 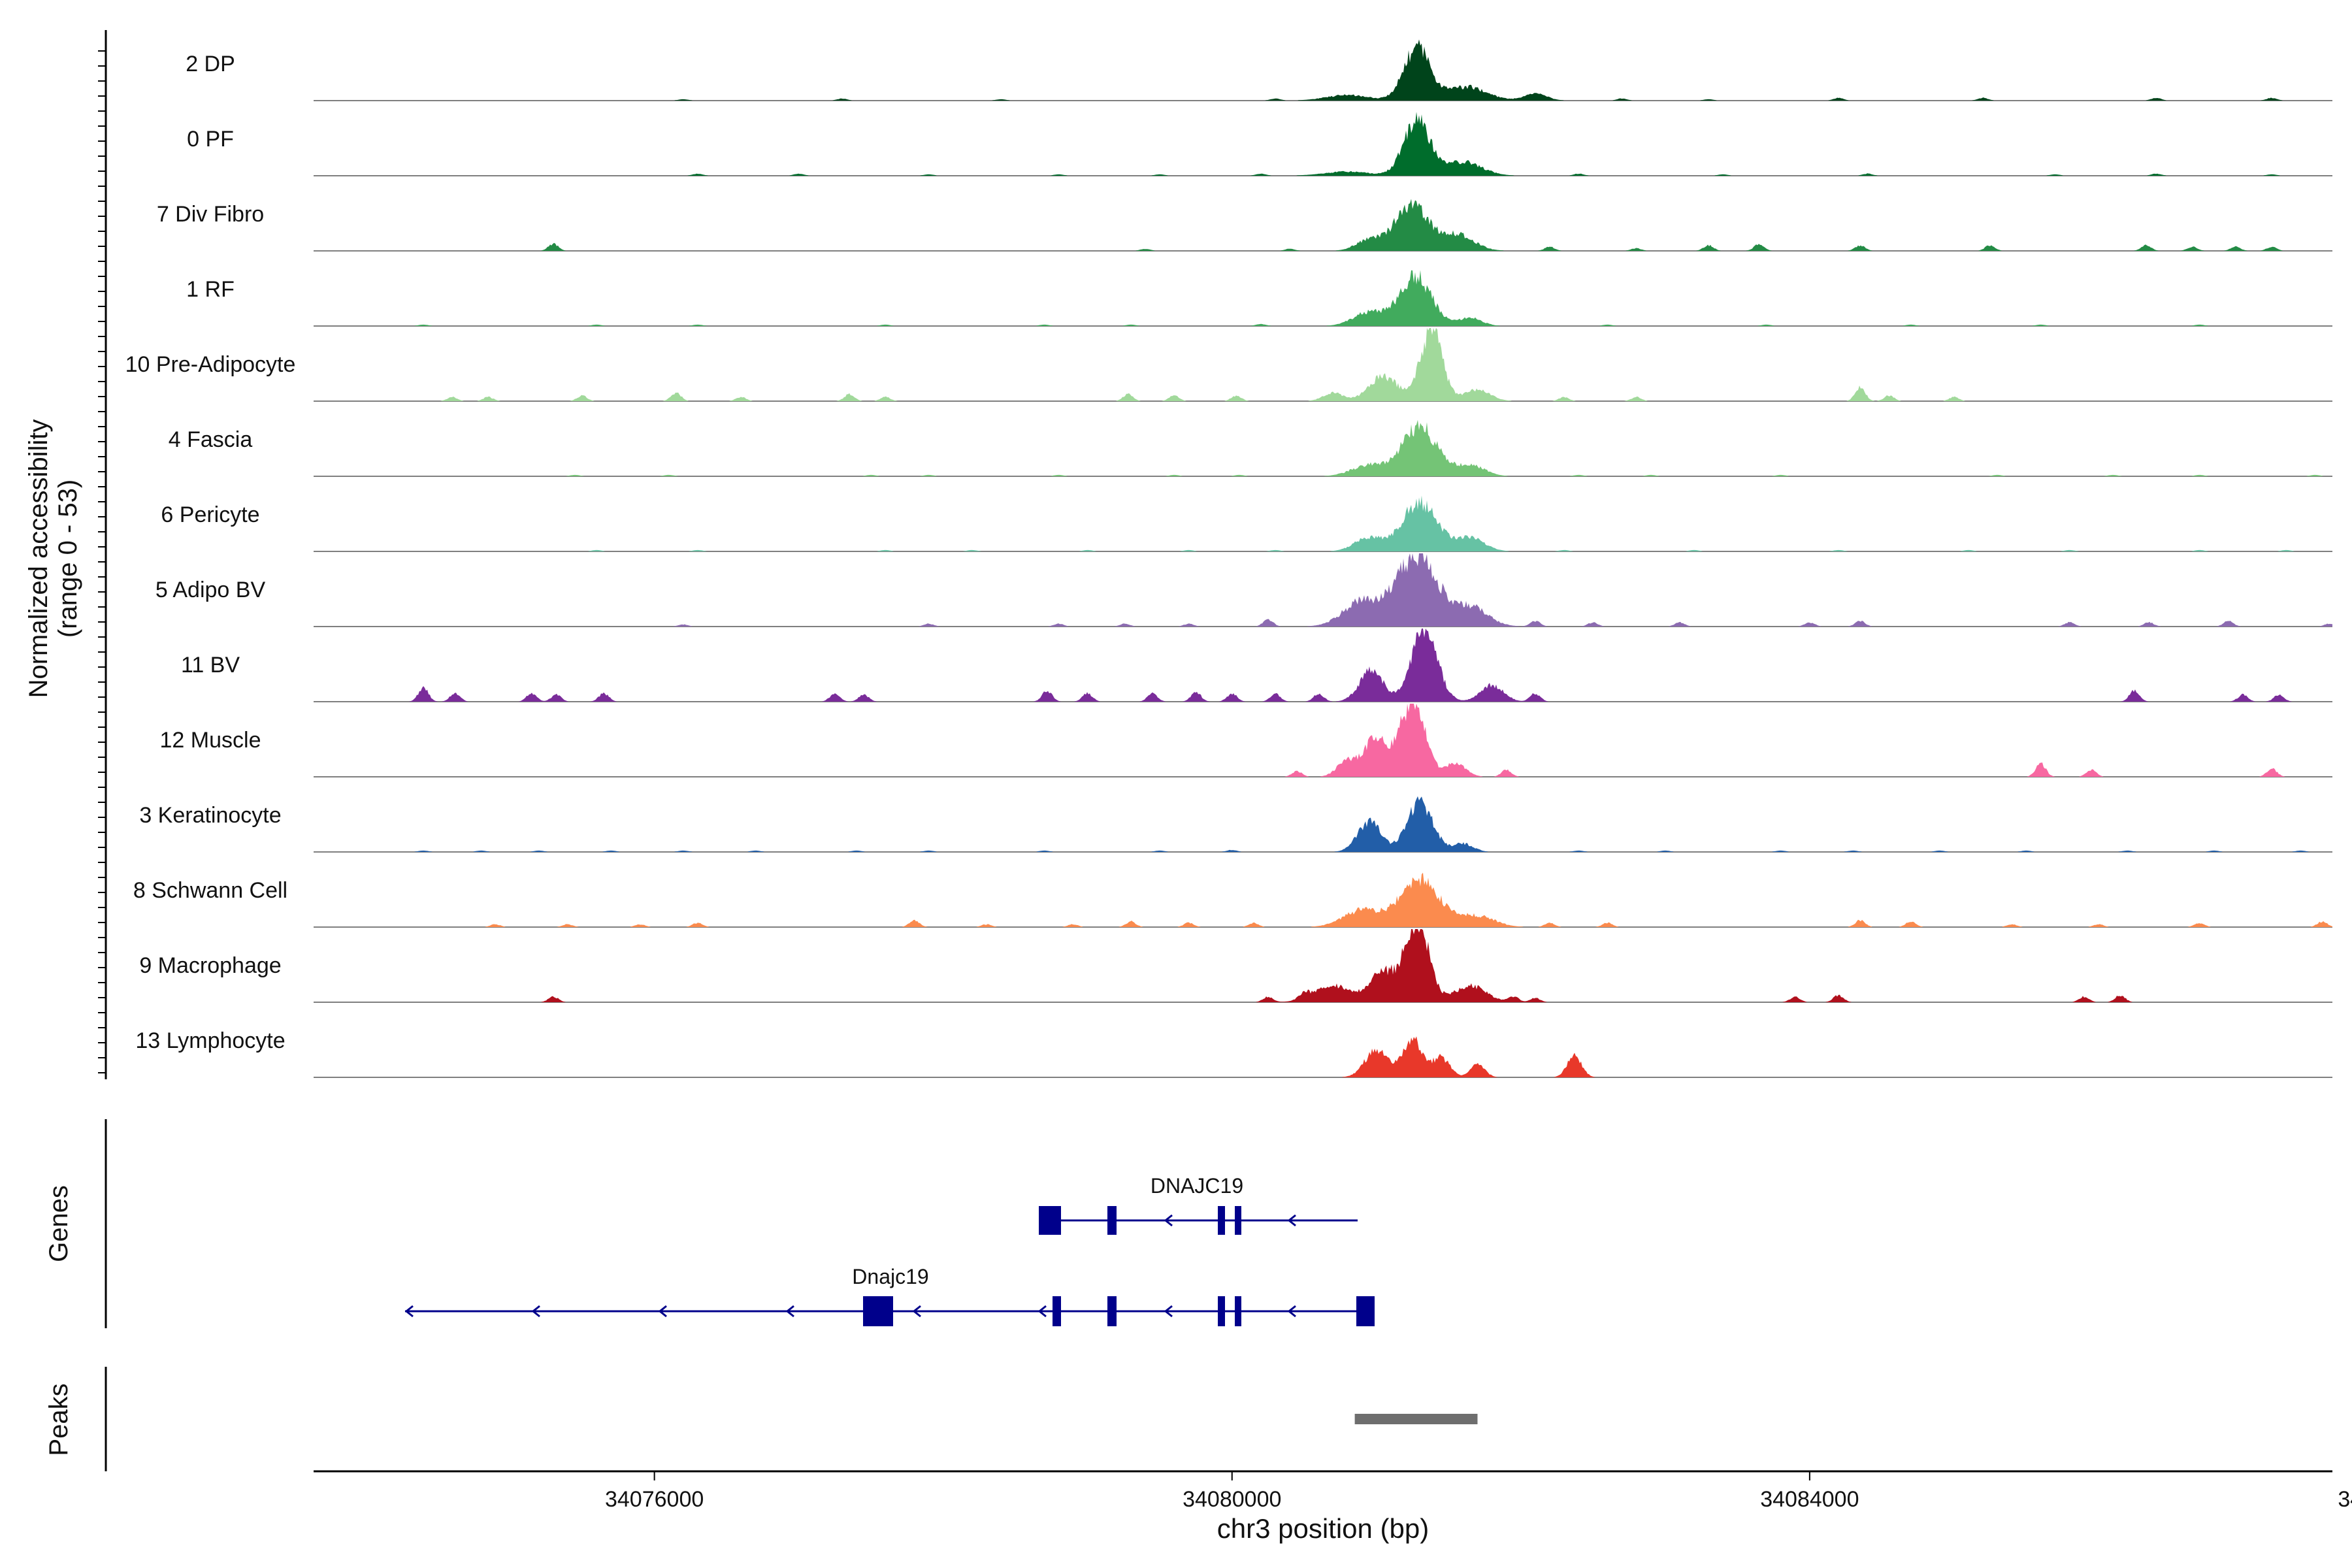 What do you see at coordinates (1809, 1499) in the screenshot?
I see `x-tick-label: 34084000` at bounding box center [1809, 1499].